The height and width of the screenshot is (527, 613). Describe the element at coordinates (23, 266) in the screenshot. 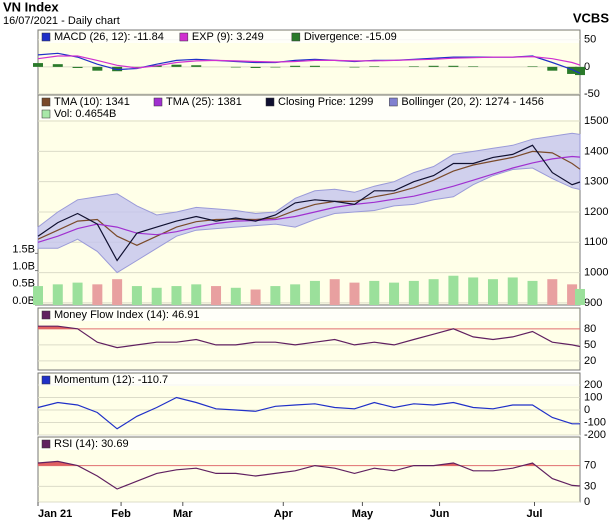

I see `y2-tick-label: 1.0B` at that location.